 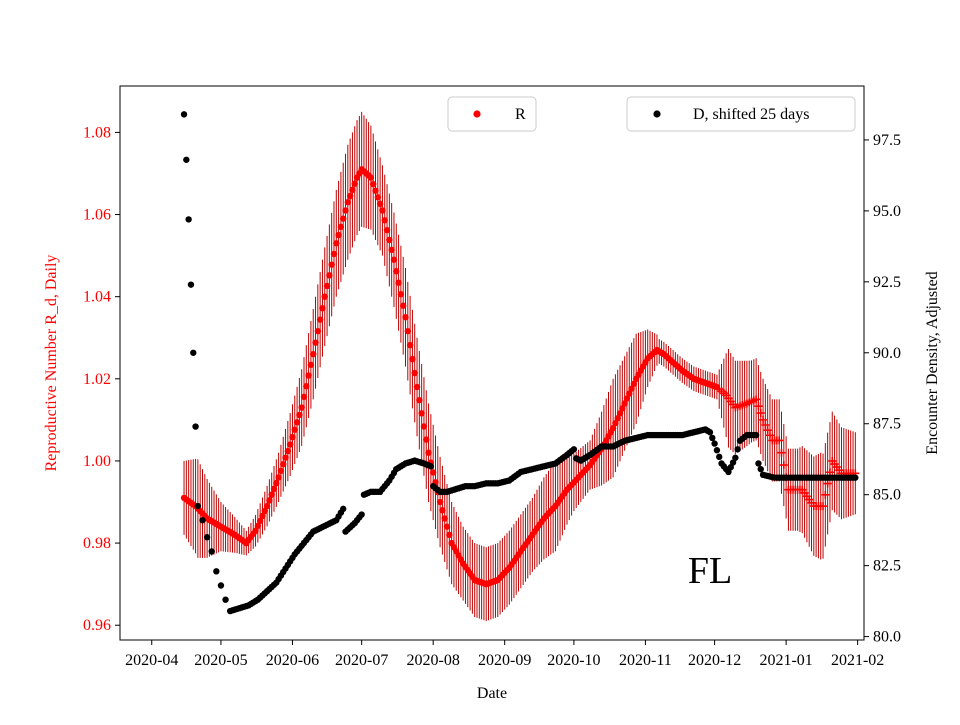 What do you see at coordinates (887, 282) in the screenshot?
I see `right-y-tick-label: 92.5` at bounding box center [887, 282].